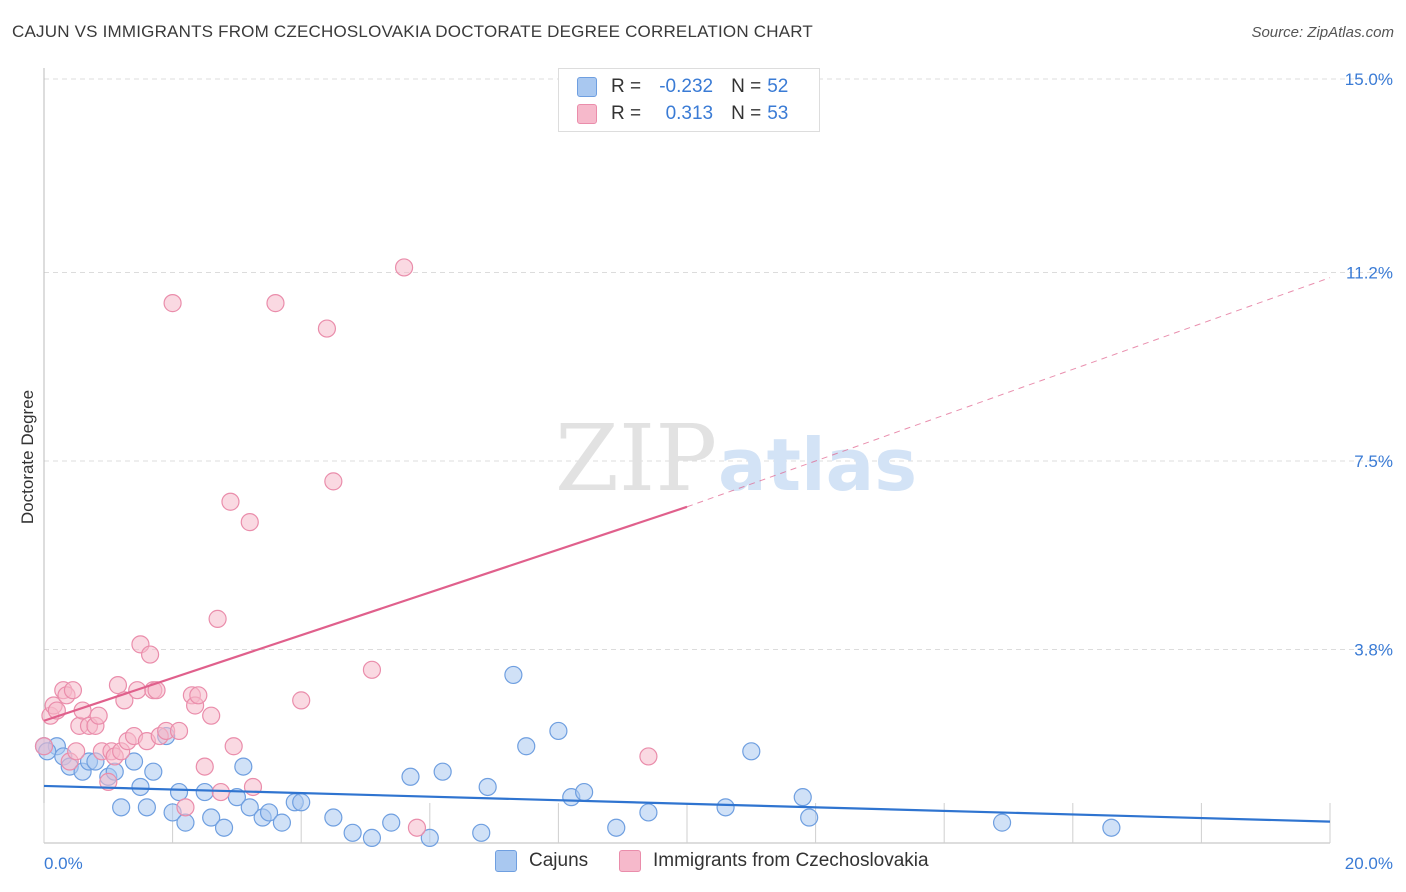  I want to click on watermark: ZIP atlas, so click(736, 458).